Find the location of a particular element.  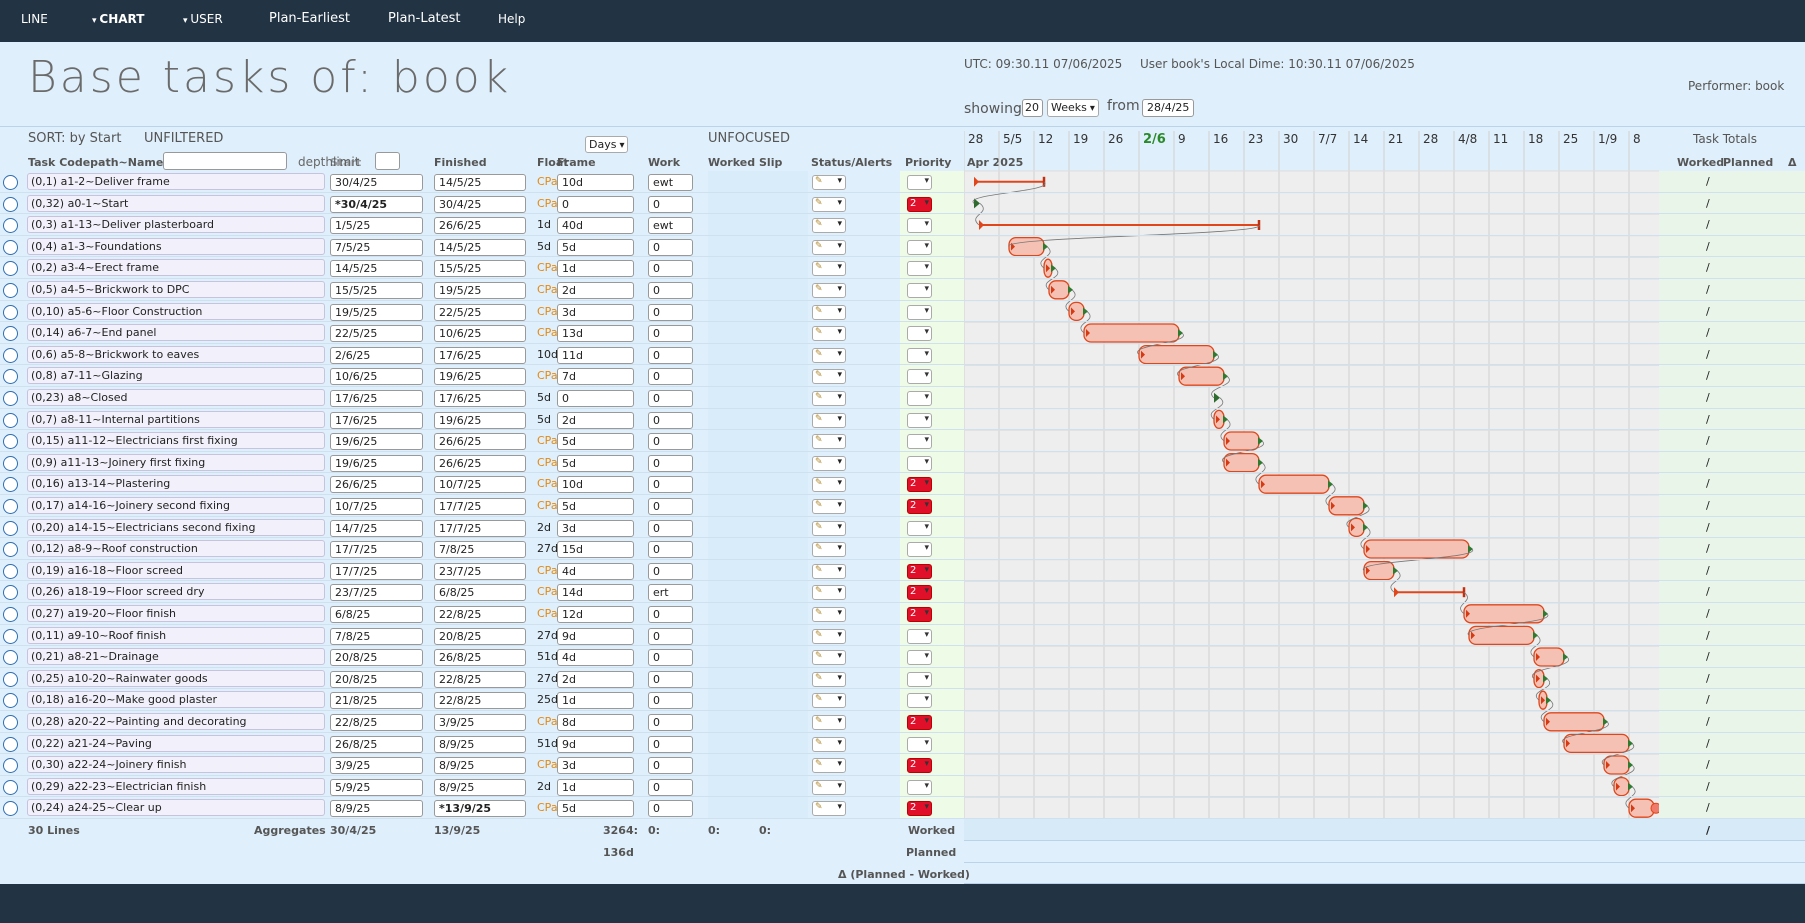

focus-label: UNFOCUSED is located at coordinates (749, 138).